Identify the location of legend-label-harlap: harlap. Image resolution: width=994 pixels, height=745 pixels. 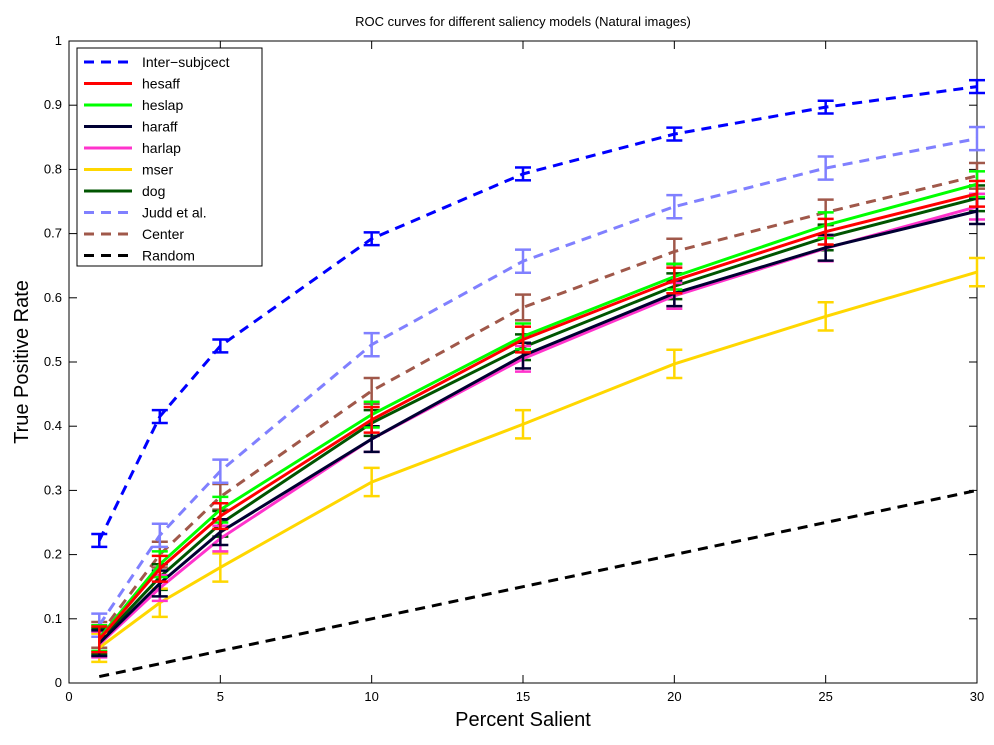
(161, 148).